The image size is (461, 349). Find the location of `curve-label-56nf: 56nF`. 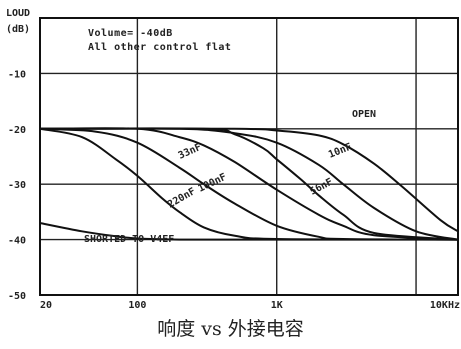

curve-label-56nf: 56nF is located at coordinates (321, 187).